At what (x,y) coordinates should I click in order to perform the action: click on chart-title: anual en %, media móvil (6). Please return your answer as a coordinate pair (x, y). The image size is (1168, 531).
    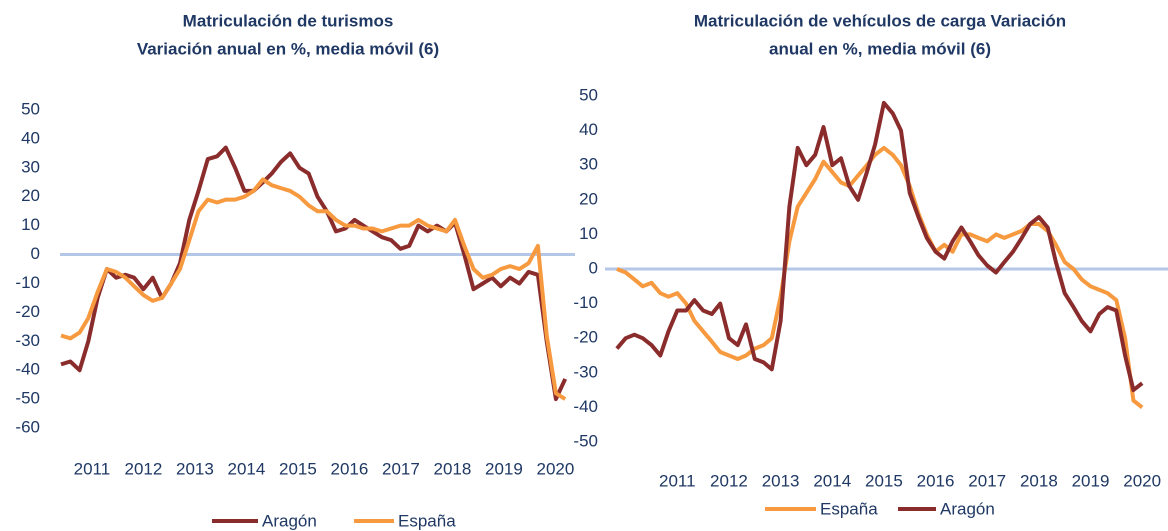
    Looking at the image, I should click on (880, 48).